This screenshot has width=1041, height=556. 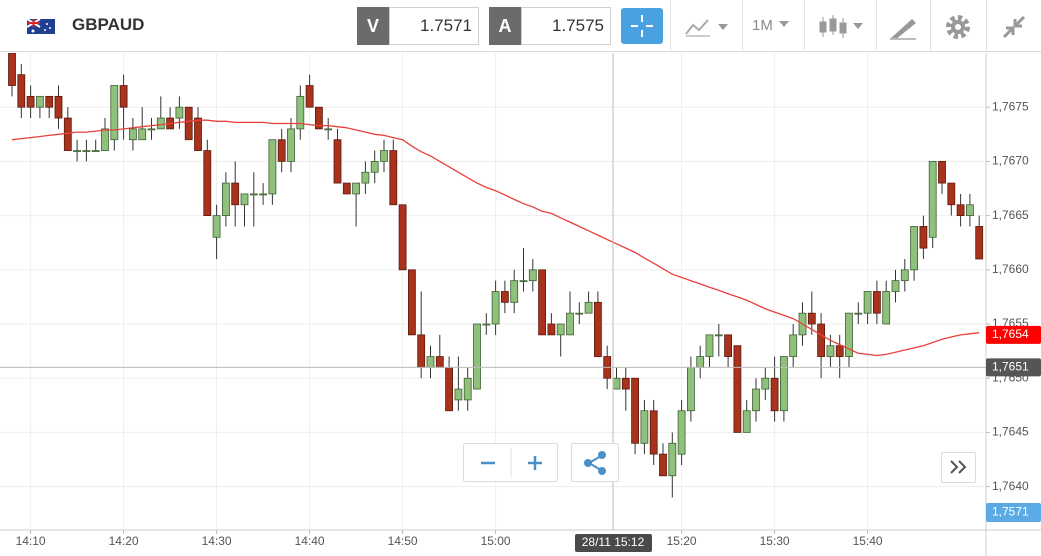 What do you see at coordinates (842, 27) in the screenshot?
I see `candle-type-button` at bounding box center [842, 27].